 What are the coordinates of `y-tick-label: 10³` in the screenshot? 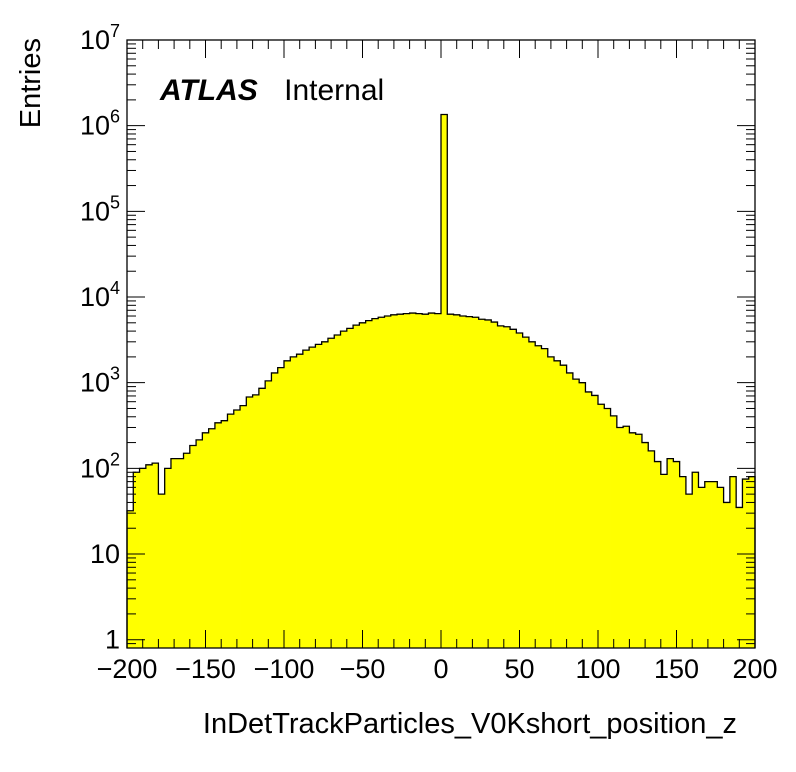 It's located at (100, 381).